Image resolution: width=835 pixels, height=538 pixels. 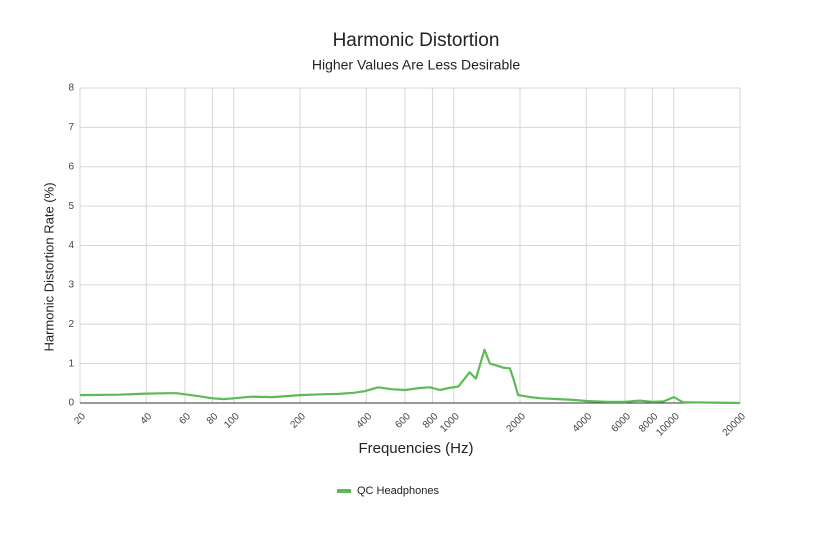 I want to click on x-tick-label: 100, so click(x=232, y=421).